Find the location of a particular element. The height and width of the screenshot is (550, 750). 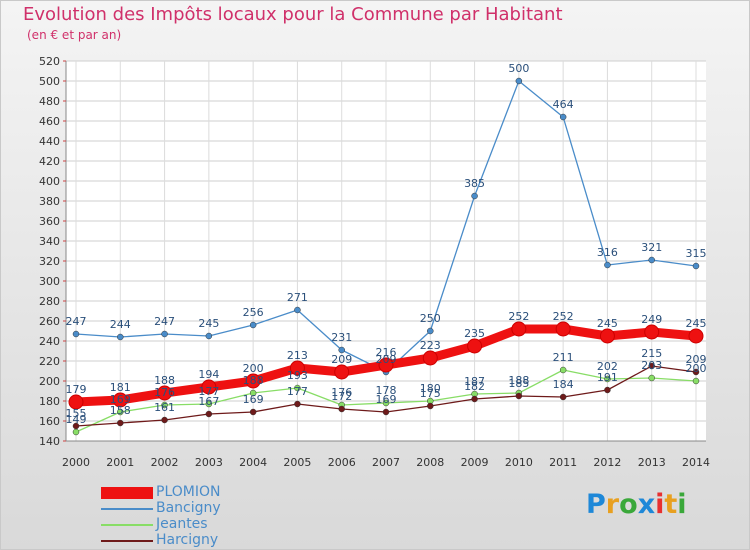

y-tick-label: 320 is located at coordinates (49, 261).